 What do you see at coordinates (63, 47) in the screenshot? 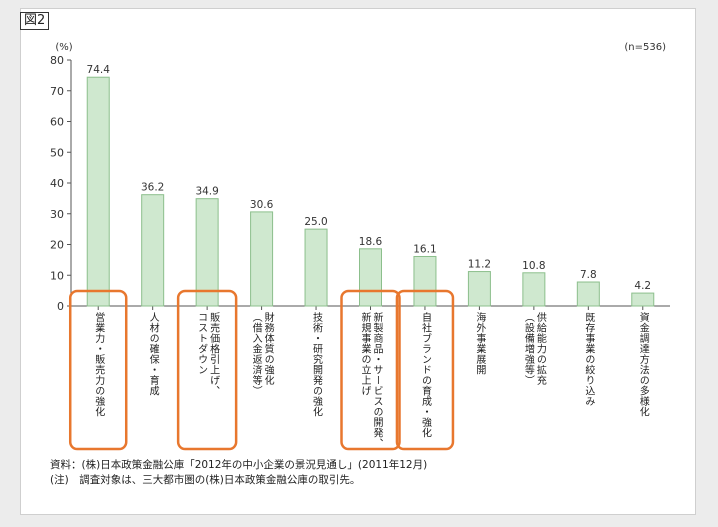
I see `y-axis-unit: (%)` at bounding box center [63, 47].